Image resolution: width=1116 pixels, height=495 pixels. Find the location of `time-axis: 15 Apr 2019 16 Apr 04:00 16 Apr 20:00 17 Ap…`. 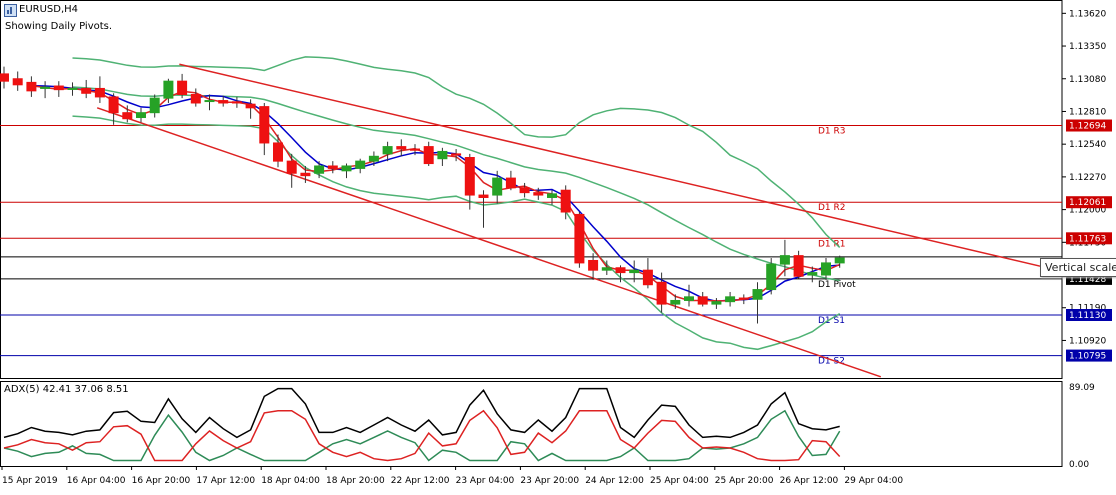

time-axis: 15 Apr 2019 16 Apr 04:00 16 Apr 20:00 17 Ap… is located at coordinates (452, 476).